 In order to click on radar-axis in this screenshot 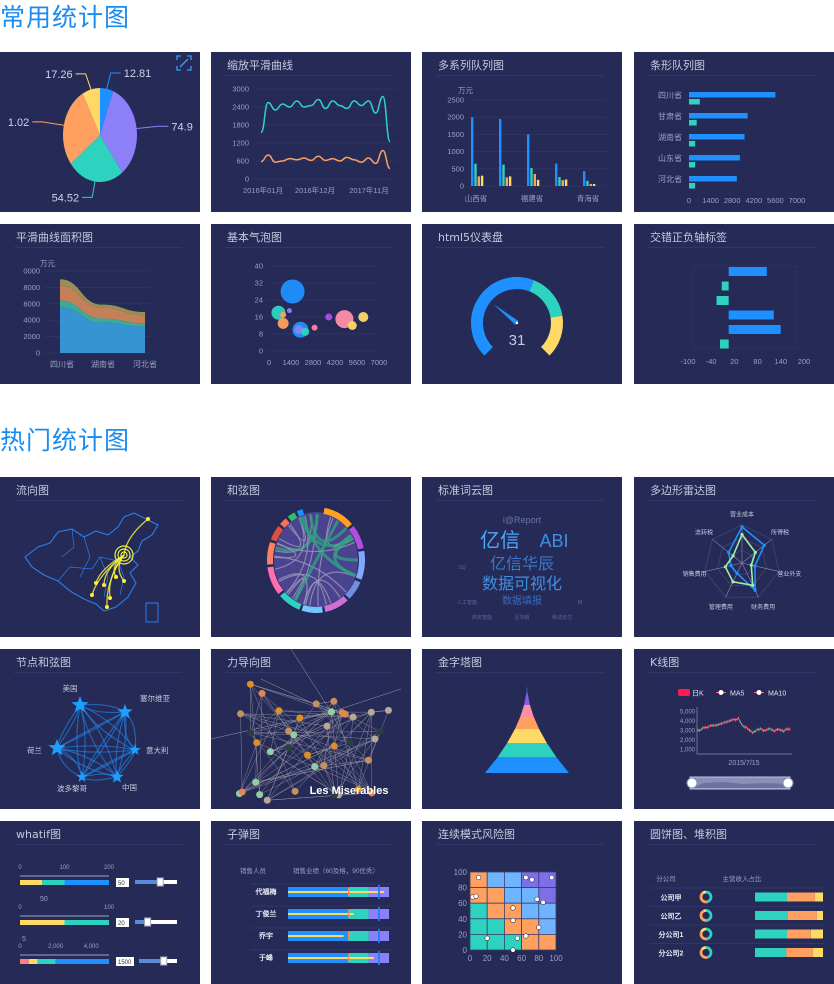, I will do `click(734, 580)`.